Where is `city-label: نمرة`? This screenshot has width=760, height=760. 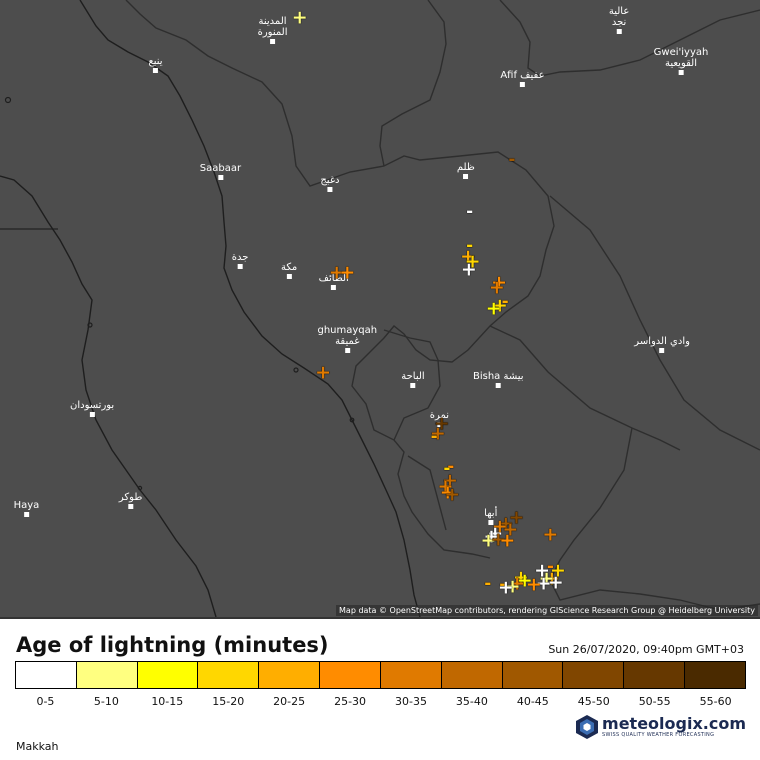 city-label: نمرة is located at coordinates (439, 418).